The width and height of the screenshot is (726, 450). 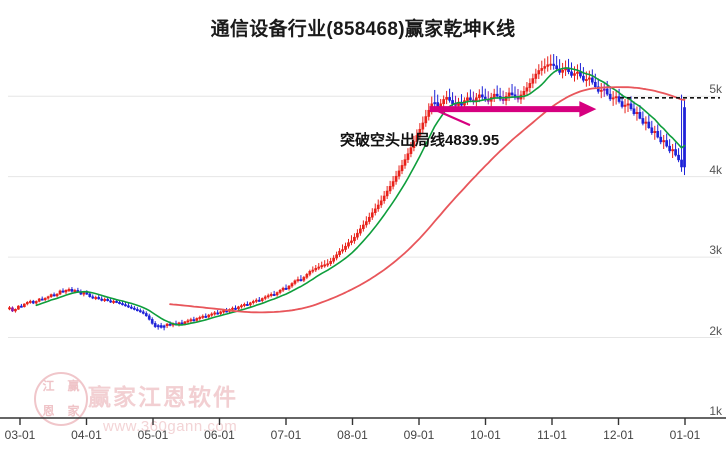 What do you see at coordinates (352, 435) in the screenshot?
I see `x-axis-tick-label: 08-01` at bounding box center [352, 435].